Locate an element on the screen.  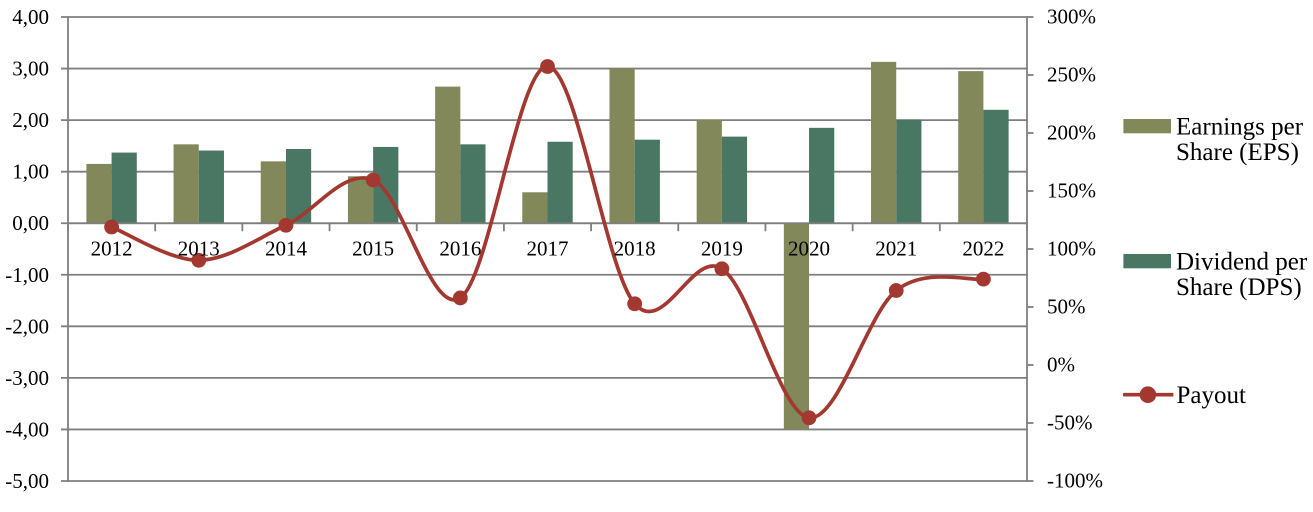
svg-text: -4,00 is located at coordinates (27, 429).